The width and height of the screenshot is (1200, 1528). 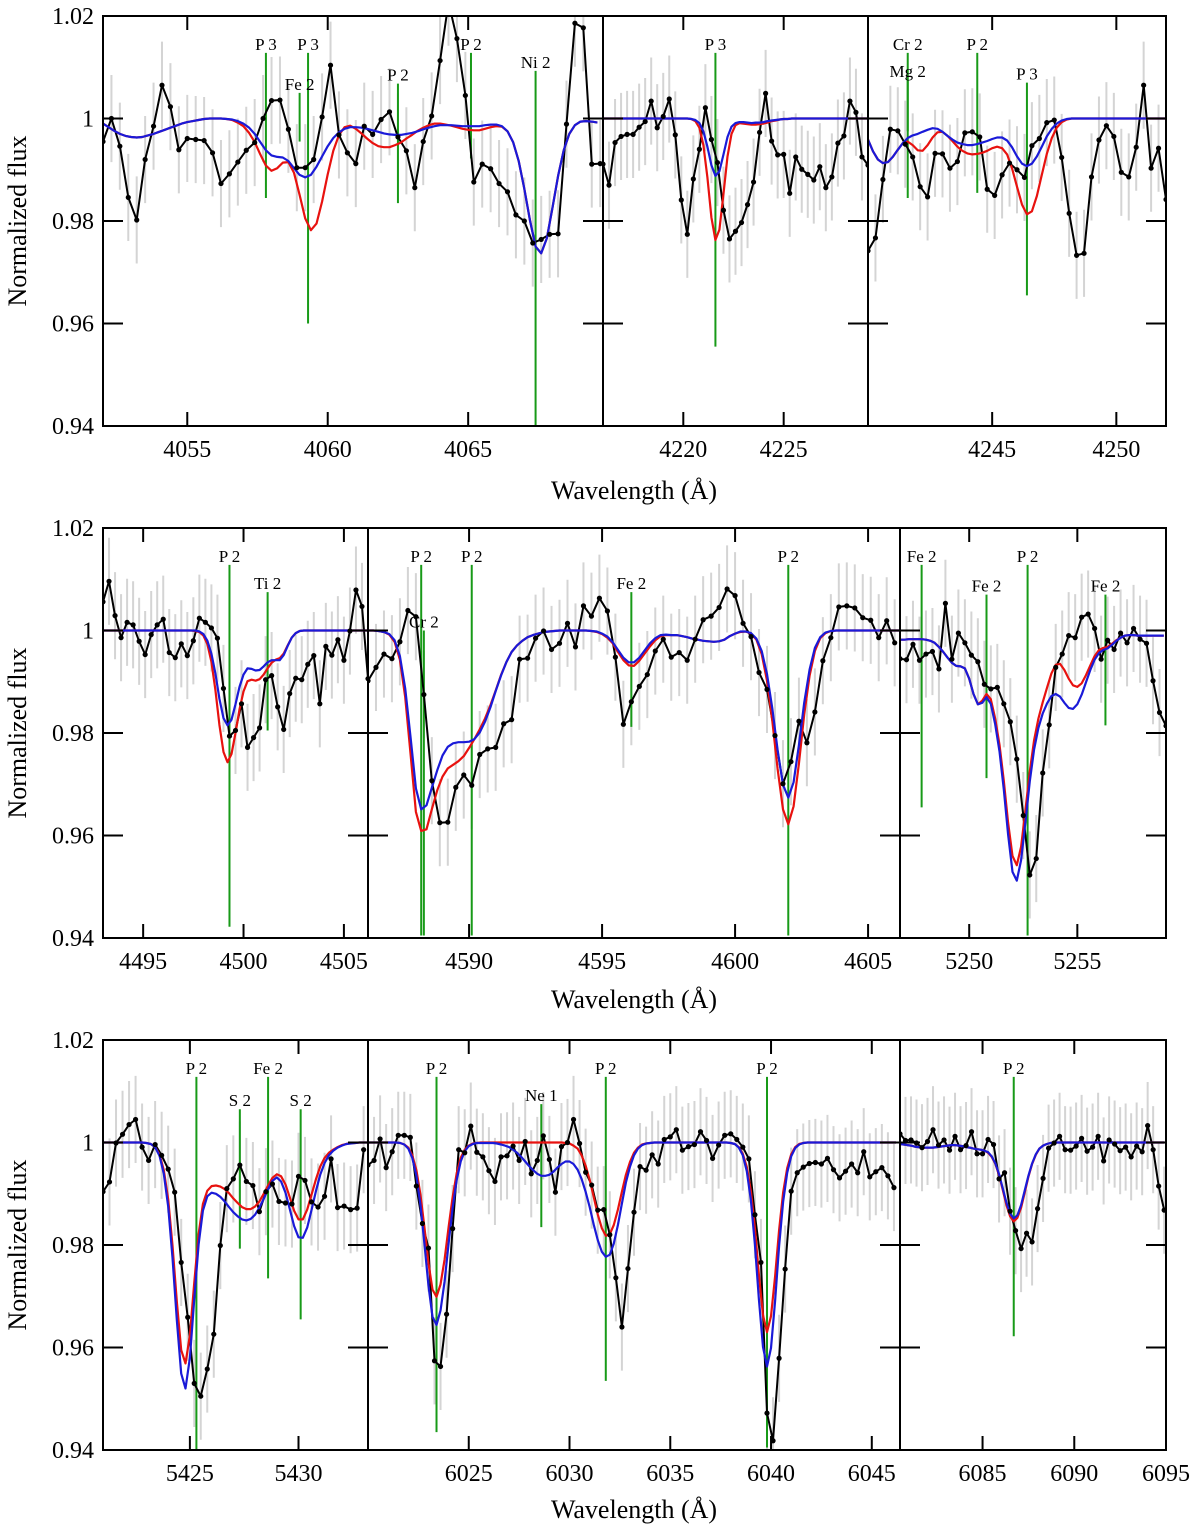 What do you see at coordinates (73, 734) in the screenshot?
I see `y-tick-label: 0.98` at bounding box center [73, 734].